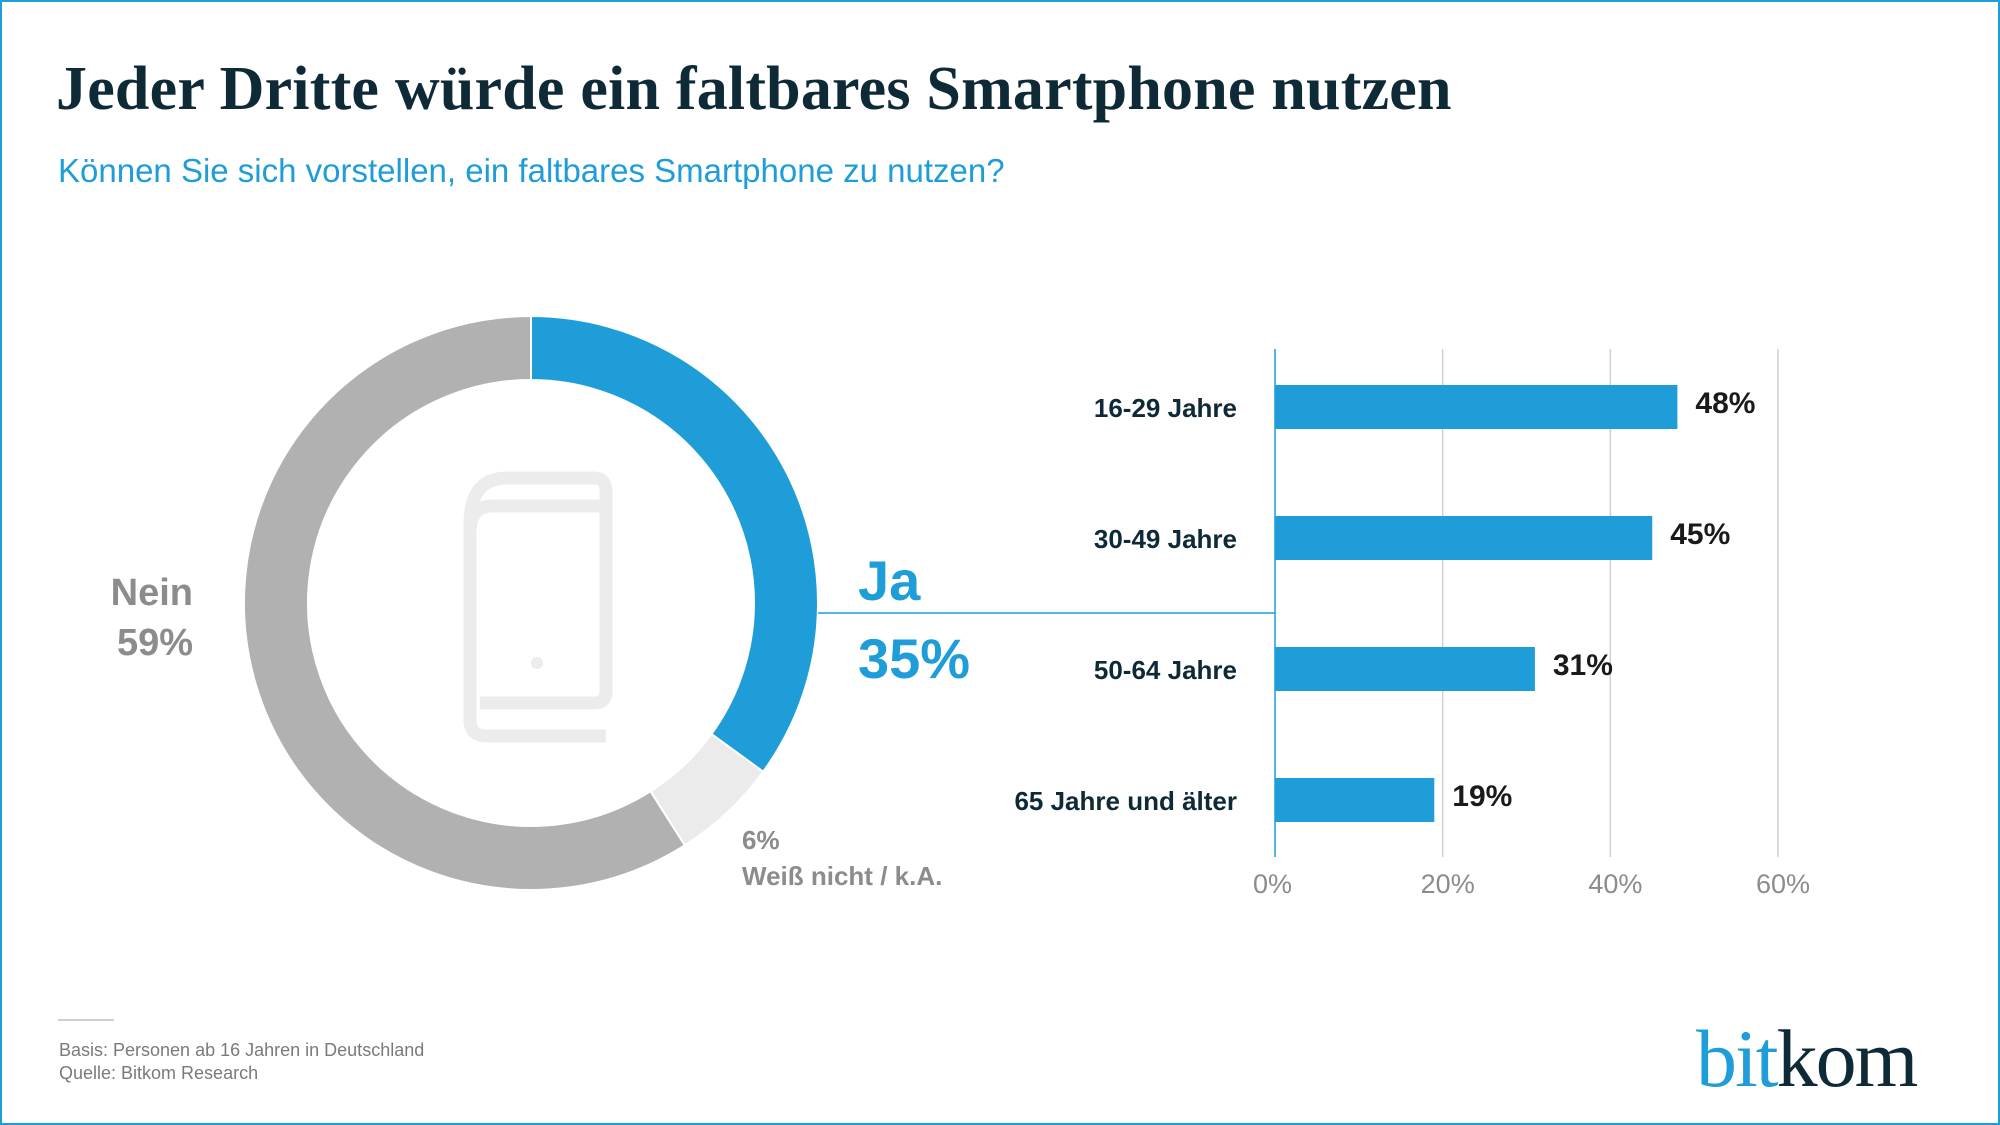 Image resolution: width=2000 pixels, height=1125 pixels. Describe the element at coordinates (1125, 801) in the screenshot. I see `category-label: 65 Jahre und älter` at that location.